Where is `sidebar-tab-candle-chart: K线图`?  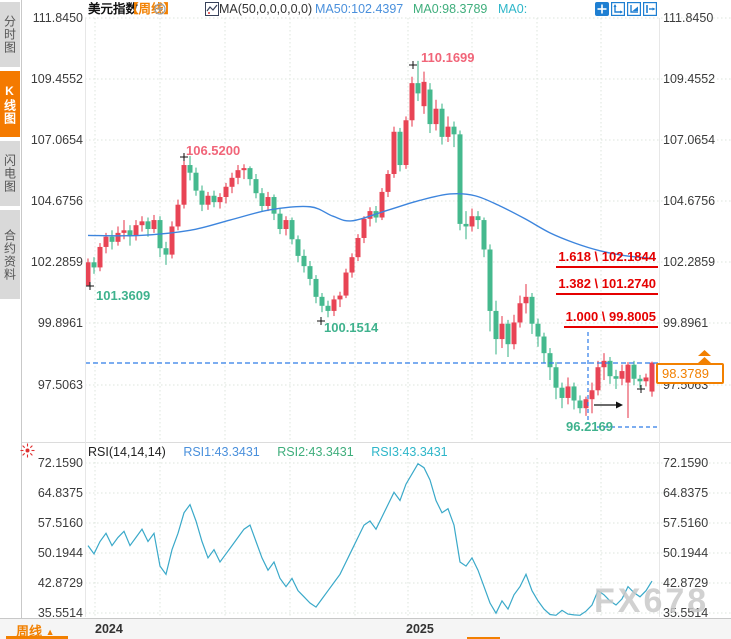 sidebar-tab-candle-chart: K线图 is located at coordinates (10, 104).